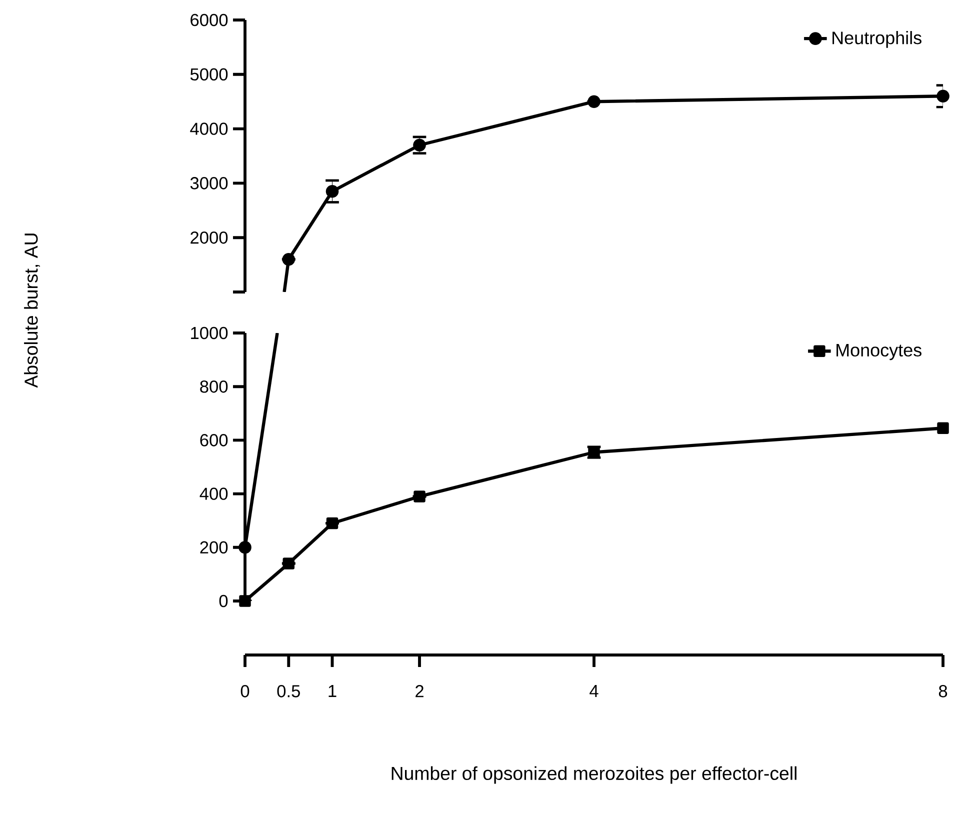 The image size is (953, 819). What do you see at coordinates (879, 352) in the screenshot?
I see `legend-label: Monocytes` at bounding box center [879, 352].